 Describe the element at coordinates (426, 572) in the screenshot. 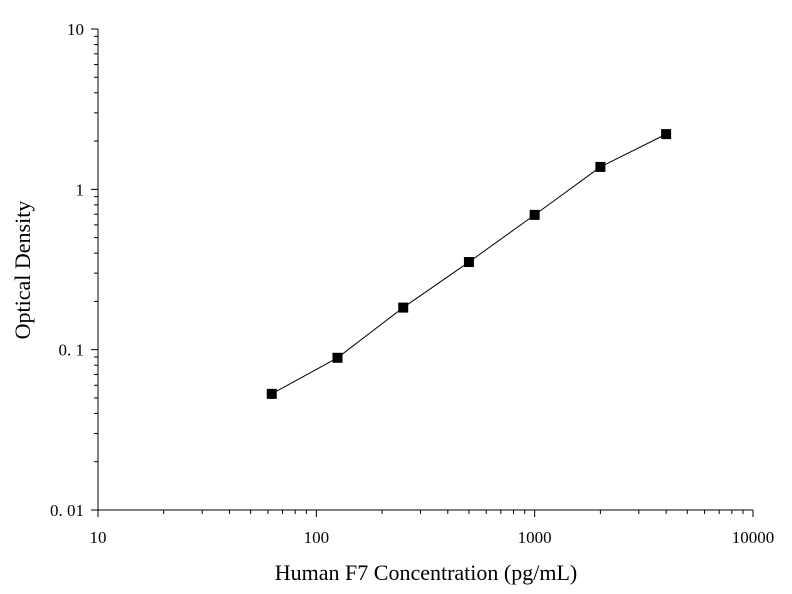

I see `x-axis-label: Human F7 Concentration (pg/mL)` at that location.